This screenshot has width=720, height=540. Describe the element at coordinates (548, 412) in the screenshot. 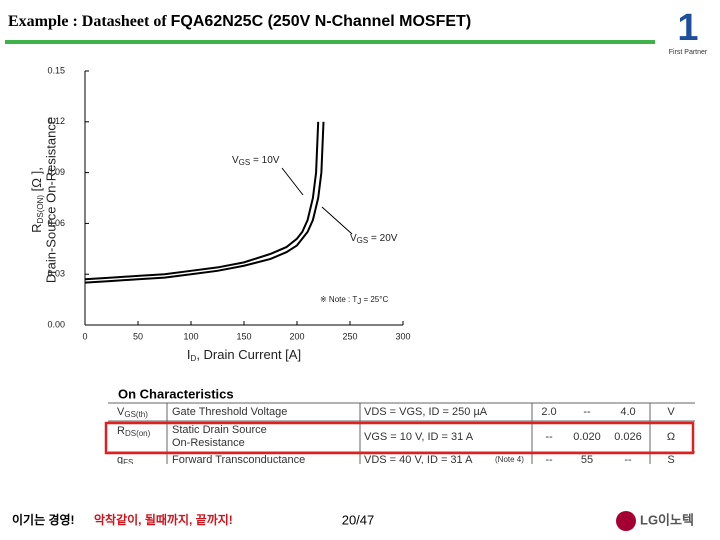

I see `cell: 2.0` at that location.